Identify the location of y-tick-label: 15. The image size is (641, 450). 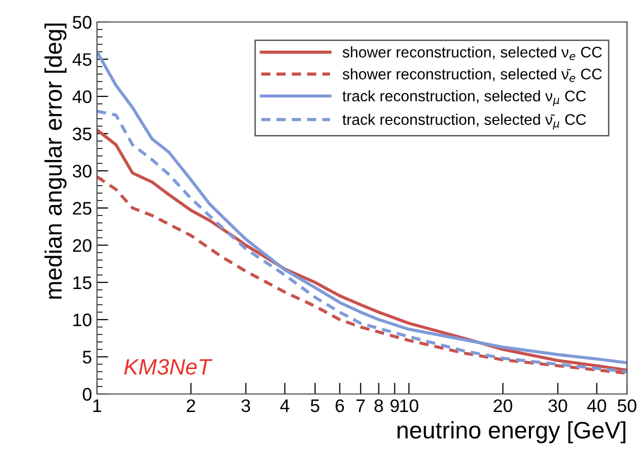
(82, 283).